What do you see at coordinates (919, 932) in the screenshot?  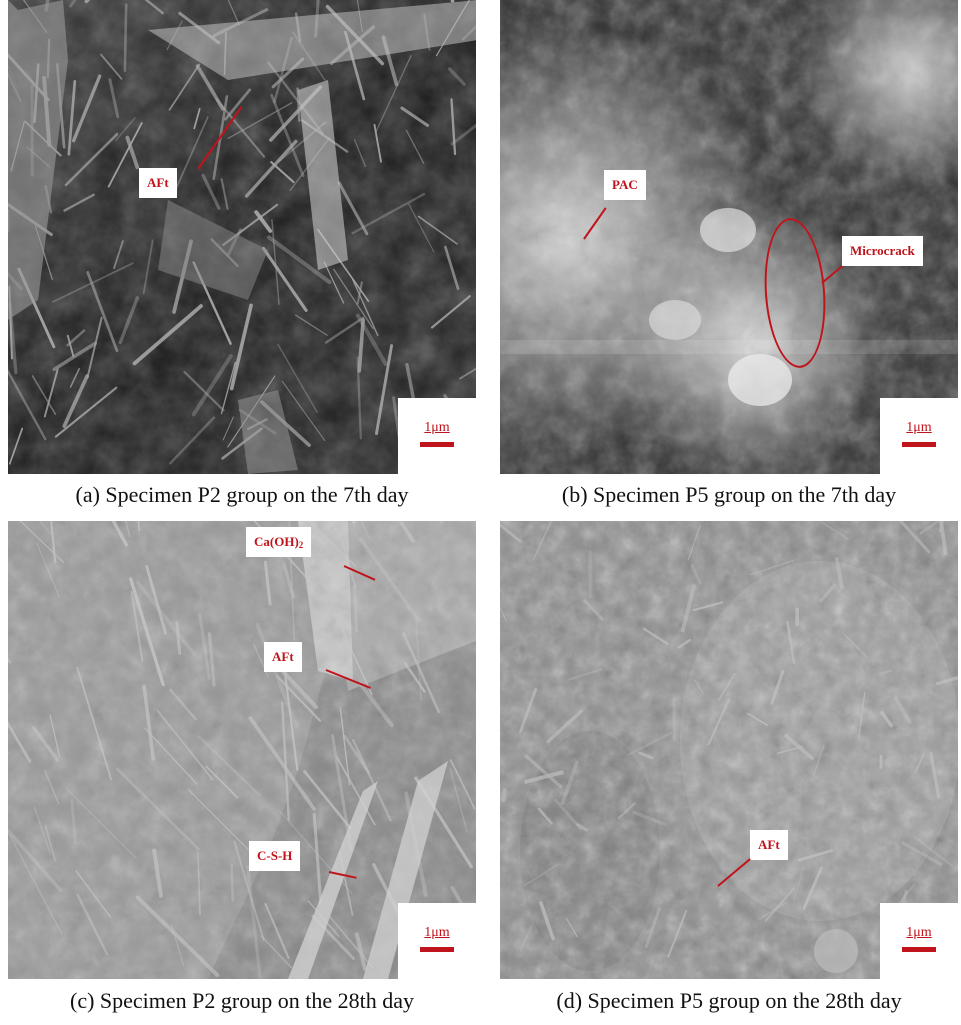 I see `scale-label-d: 1μm` at bounding box center [919, 932].